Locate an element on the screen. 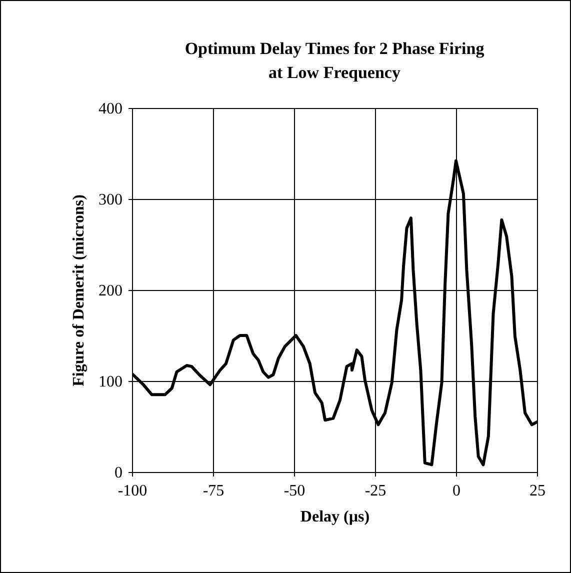  y-axis-title: Figure of Demerit (microns) is located at coordinates (79, 290).